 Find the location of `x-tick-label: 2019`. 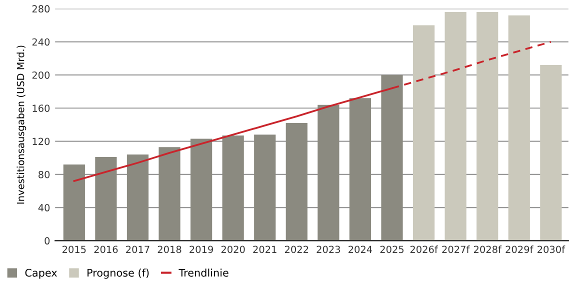

x-tick-label: 2019 is located at coordinates (201, 250).